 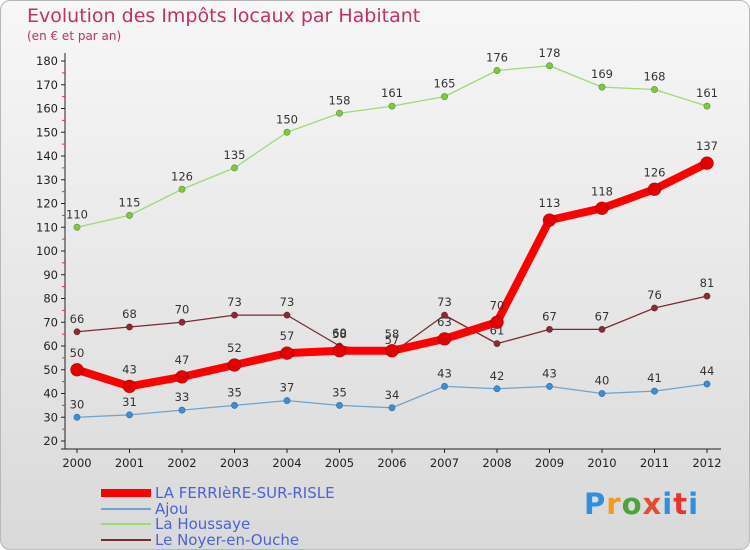 I want to click on x-tick-label: 2010, so click(x=601, y=463).